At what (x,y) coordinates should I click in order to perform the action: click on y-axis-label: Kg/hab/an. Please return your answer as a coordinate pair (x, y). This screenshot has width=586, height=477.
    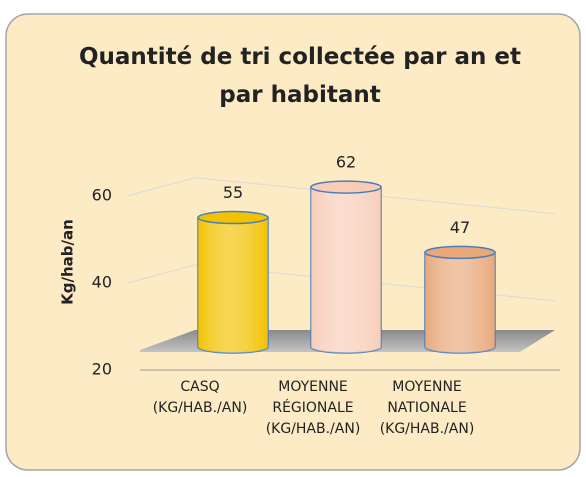
    Looking at the image, I should click on (68, 262).